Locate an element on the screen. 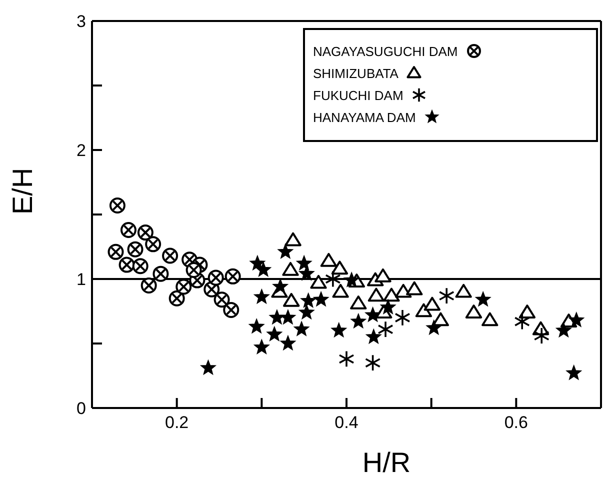  legend-label: NAGAYASUGUCHI DAM is located at coordinates (385, 51).